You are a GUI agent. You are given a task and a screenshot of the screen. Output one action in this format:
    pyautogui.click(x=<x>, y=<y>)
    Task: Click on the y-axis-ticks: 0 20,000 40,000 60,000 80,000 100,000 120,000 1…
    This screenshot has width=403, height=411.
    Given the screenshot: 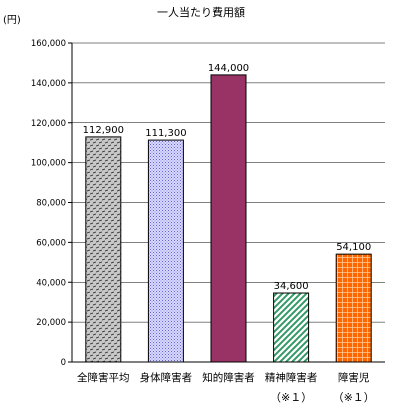 What is the action you would take?
    pyautogui.click(x=51, y=203)
    